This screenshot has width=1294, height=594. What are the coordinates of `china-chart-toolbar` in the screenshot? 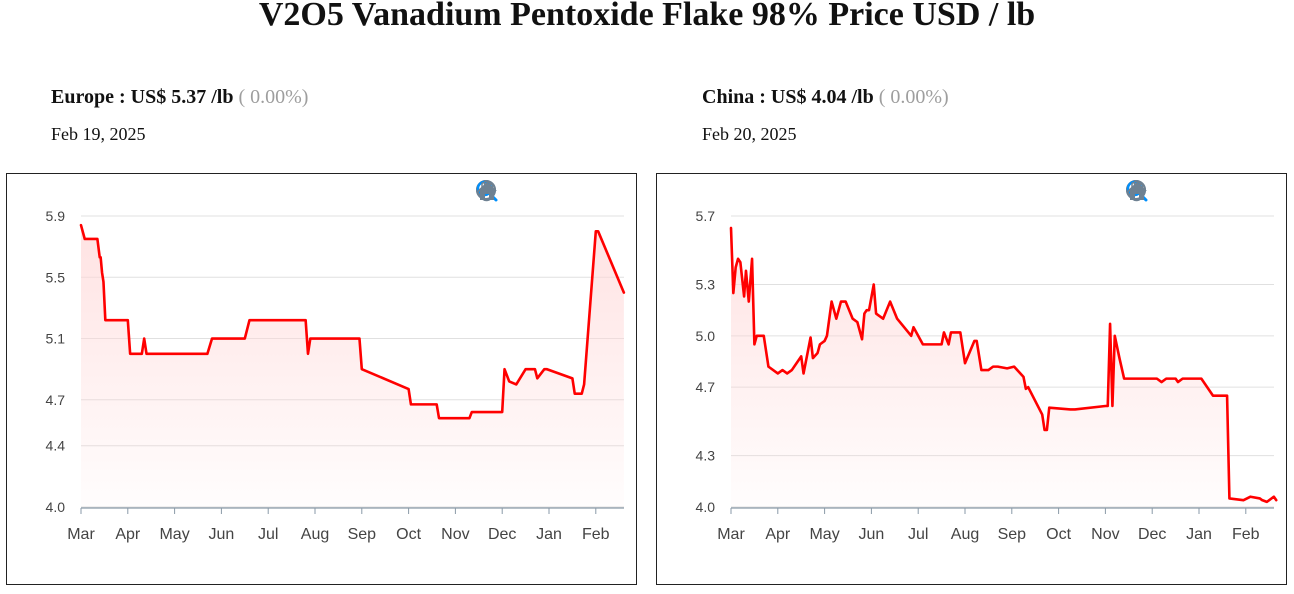 It's located at (1199, 191).